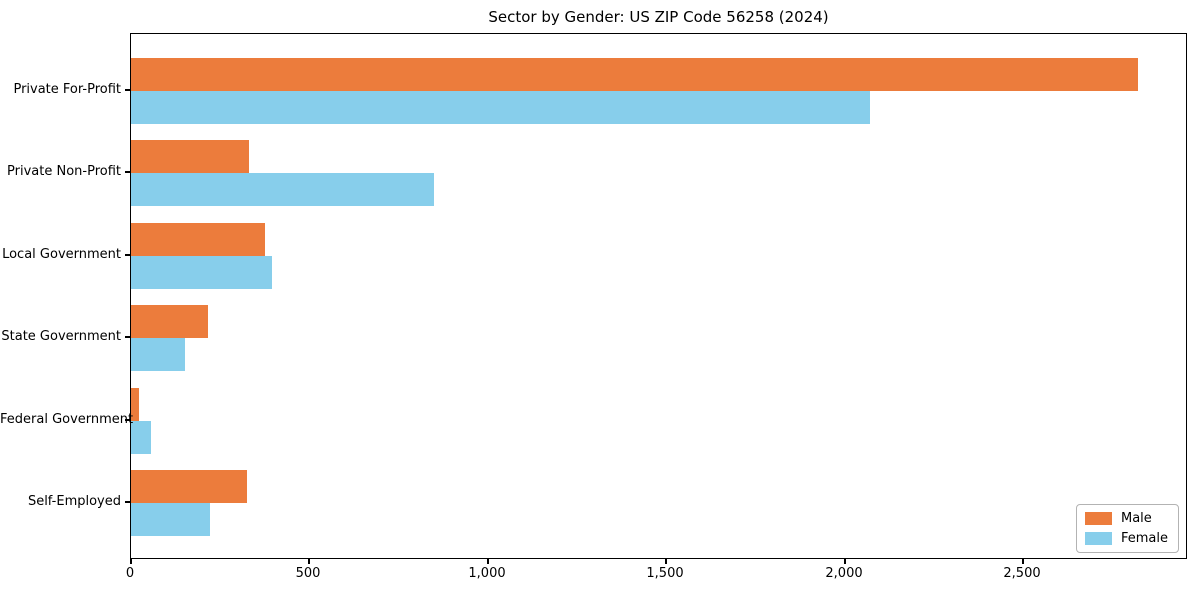  I want to click on bar-female-federal-government, so click(141, 437).